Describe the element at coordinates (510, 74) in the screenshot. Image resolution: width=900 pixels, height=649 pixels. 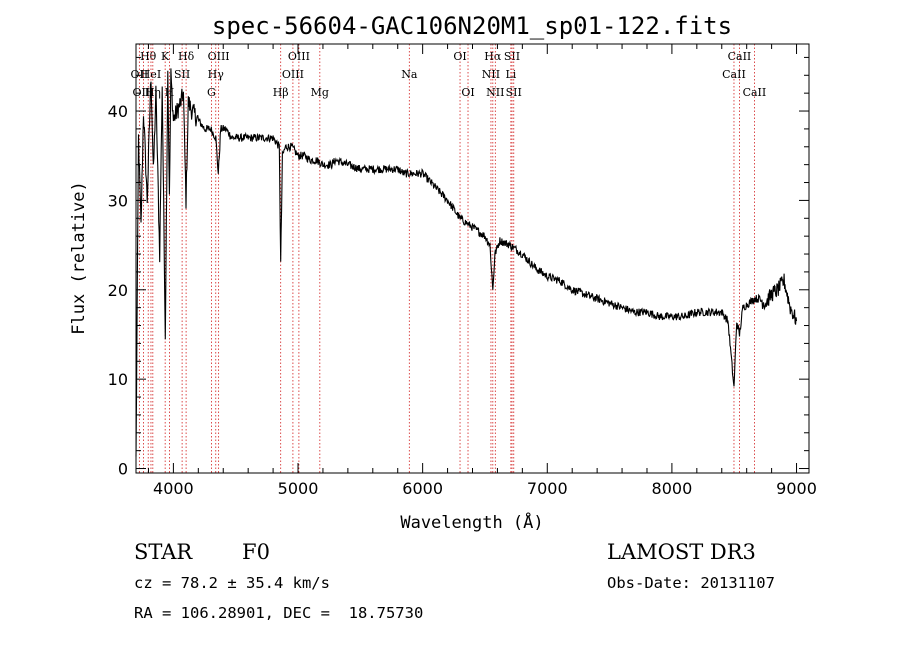
I see `line-label-23: Li` at that location.